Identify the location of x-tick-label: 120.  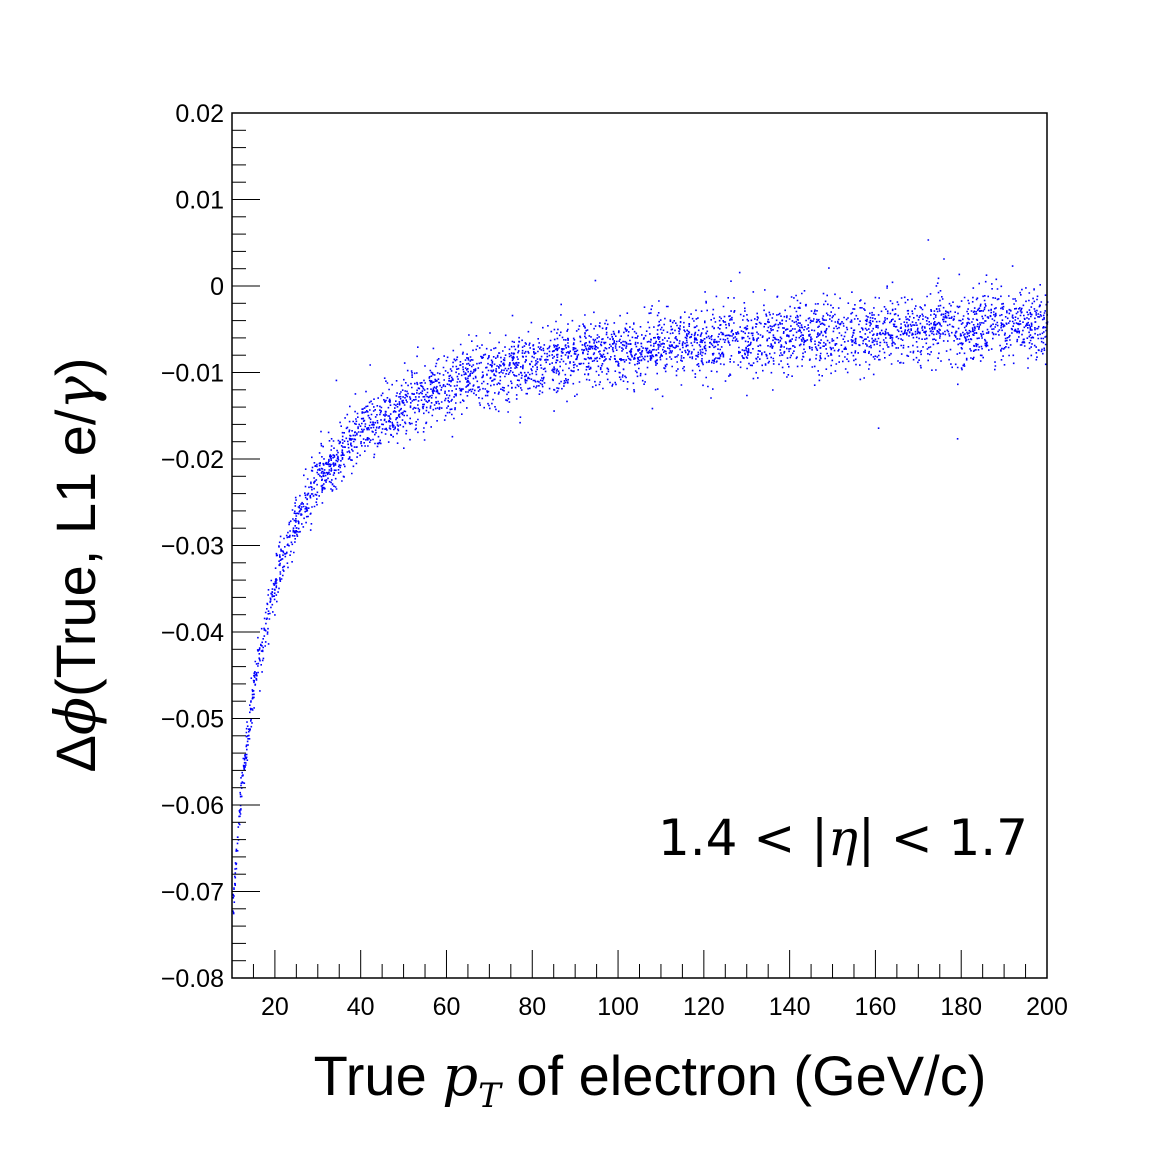
(704, 1007).